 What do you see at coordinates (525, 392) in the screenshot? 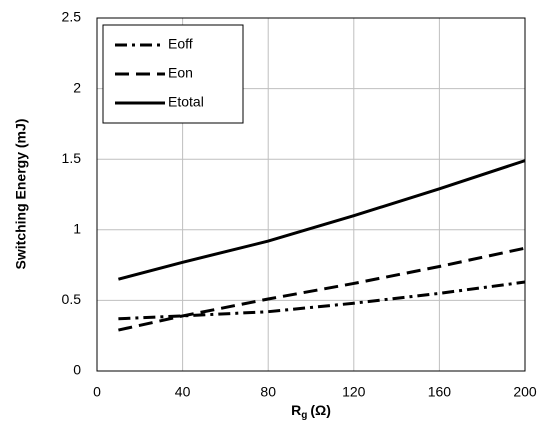
I see `x-tick-label: 200` at bounding box center [525, 392].